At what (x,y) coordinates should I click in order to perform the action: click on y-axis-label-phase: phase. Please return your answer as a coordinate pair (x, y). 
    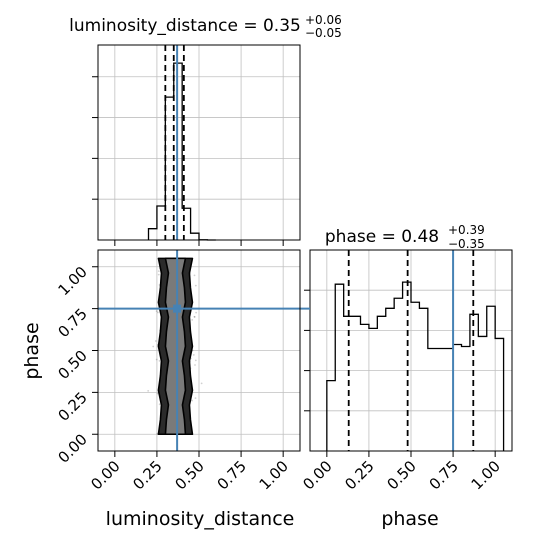
    Looking at the image, I should click on (32, 350).